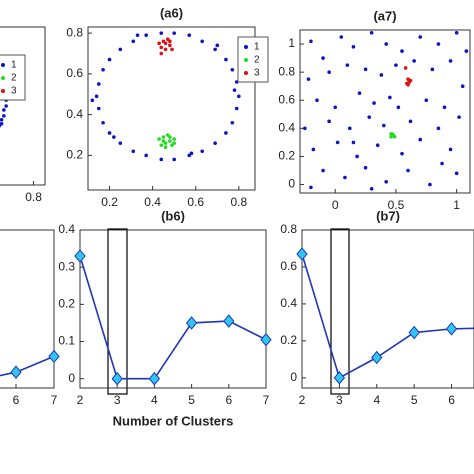  Describe the element at coordinates (451, 400) in the screenshot. I see `x-tick-label: 6` at that location.